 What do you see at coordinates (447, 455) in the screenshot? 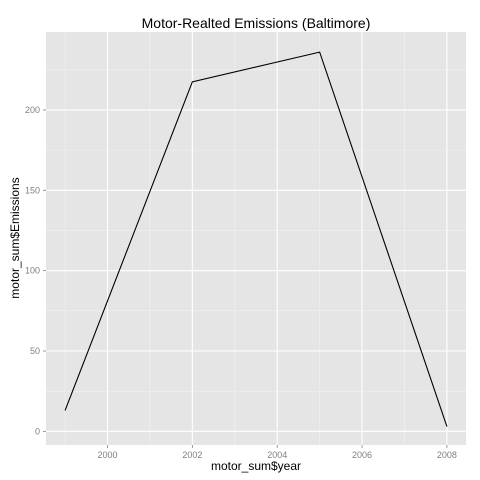
I see `x-tick-label: 2008` at bounding box center [447, 455].